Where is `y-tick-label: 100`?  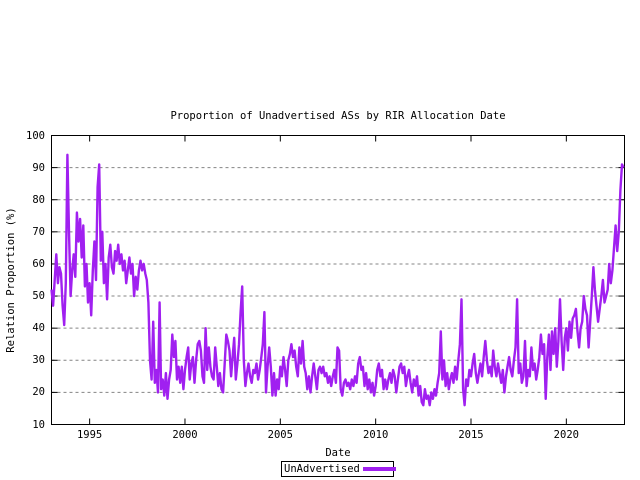
y-tick-label: 100 is located at coordinates (35, 135).